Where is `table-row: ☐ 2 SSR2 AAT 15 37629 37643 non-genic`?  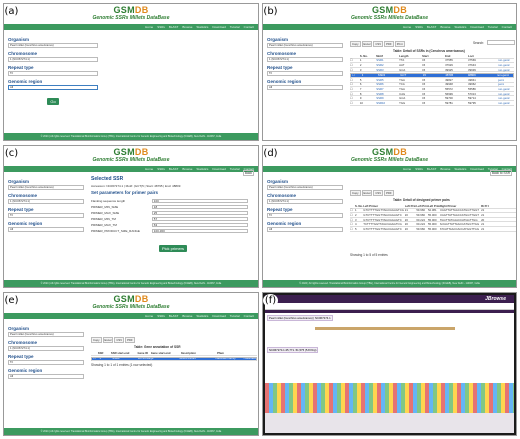 table-row: ☐ 2 SSR2 AAT 15 37629 37643 non-genic is located at coordinates (432, 65).